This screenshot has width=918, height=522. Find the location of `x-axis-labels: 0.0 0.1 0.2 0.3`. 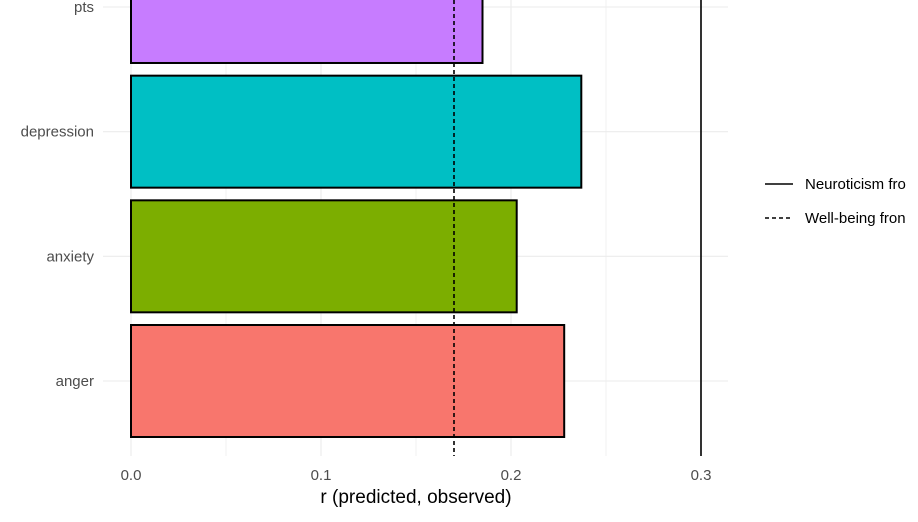

x-axis-labels: 0.0 0.1 0.2 0.3 is located at coordinates (416, 475).